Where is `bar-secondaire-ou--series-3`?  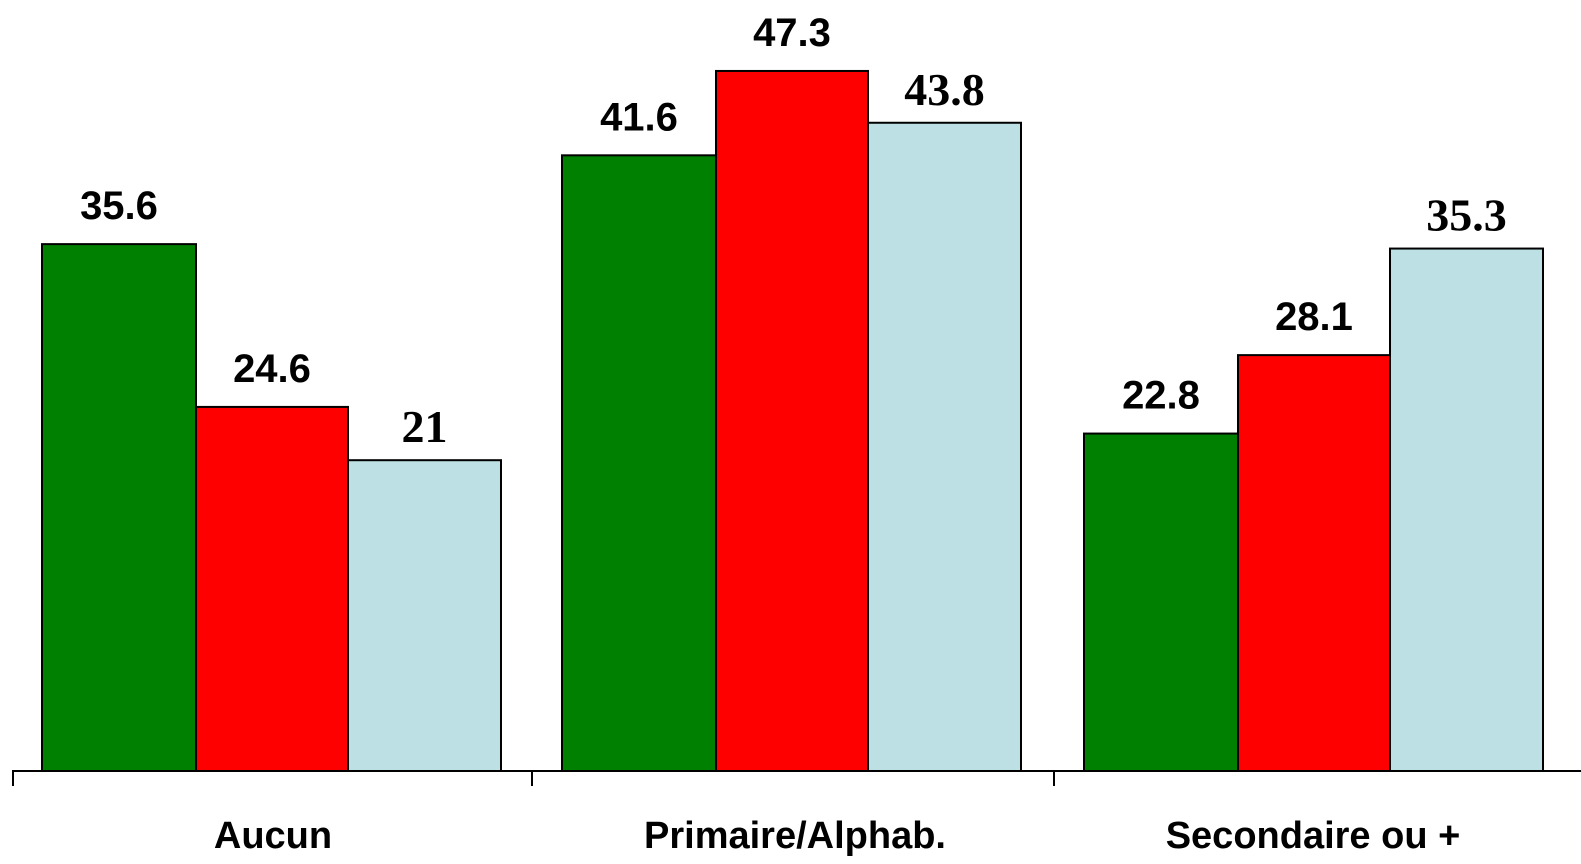
bar-secondaire-ou--series-3 is located at coordinates (1466, 509).